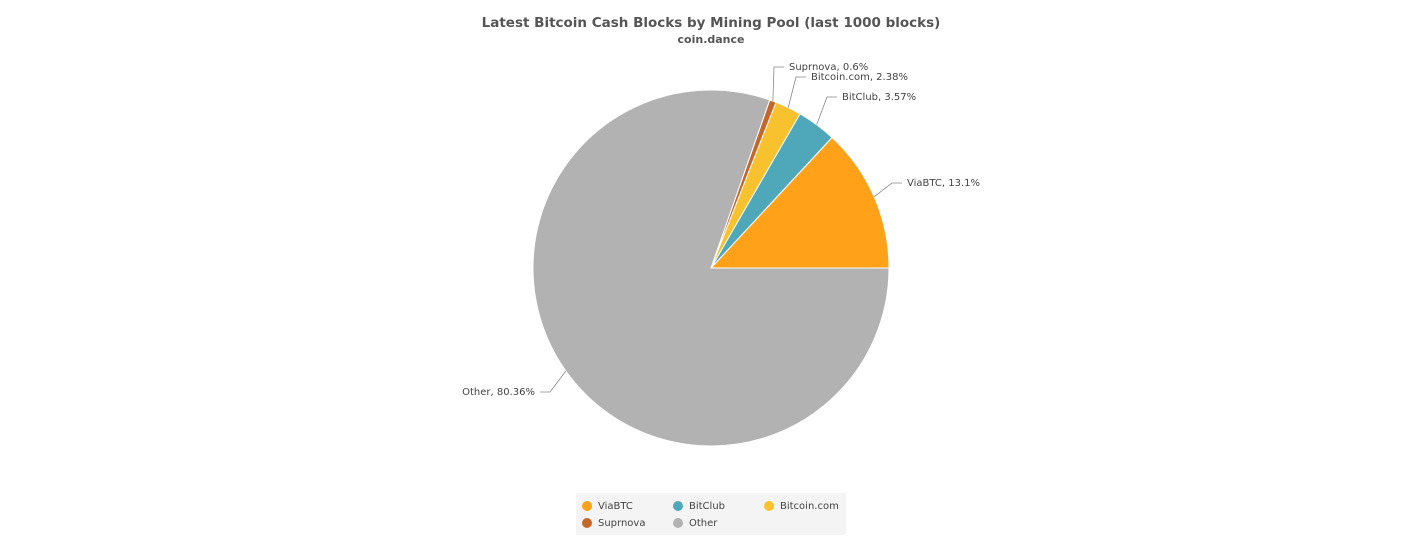 This screenshot has height=550, width=1422. Describe the element at coordinates (703, 523) in the screenshot. I see `legend-label: Other` at that location.